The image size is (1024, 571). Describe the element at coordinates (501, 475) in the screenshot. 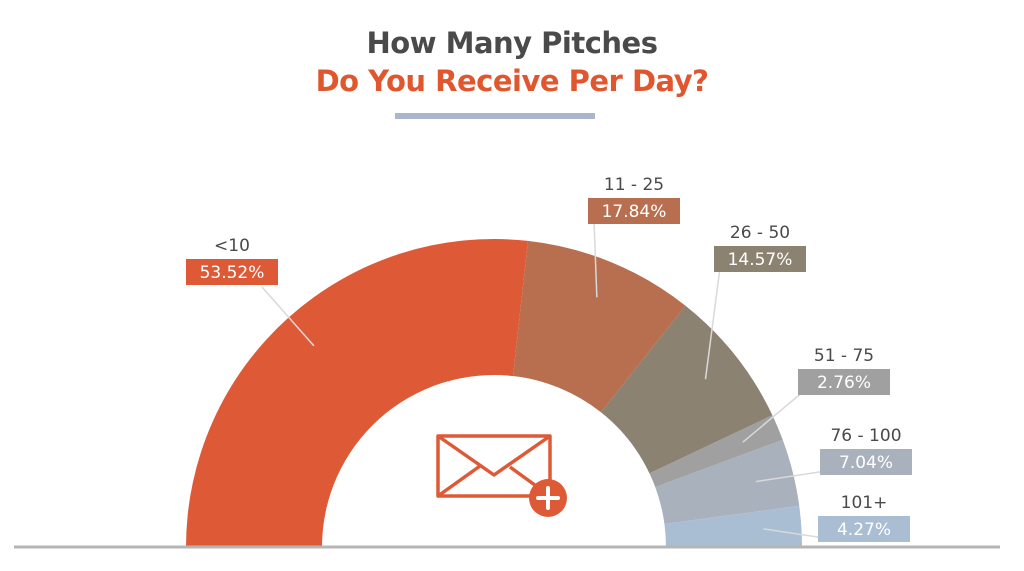

I see `envelope-plus-icon` at that location.